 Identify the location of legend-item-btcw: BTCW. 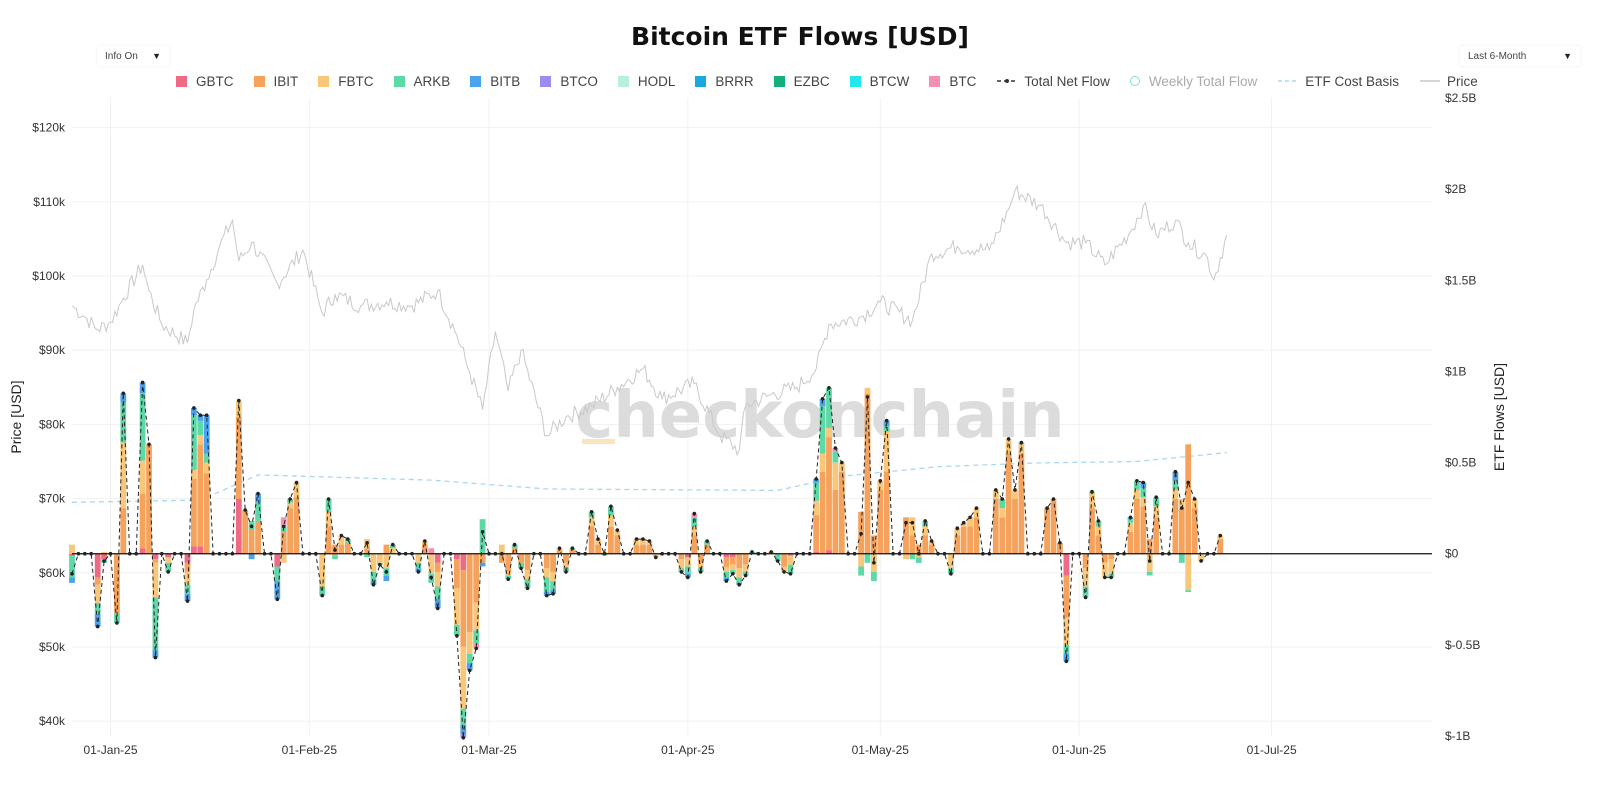
(879, 81).